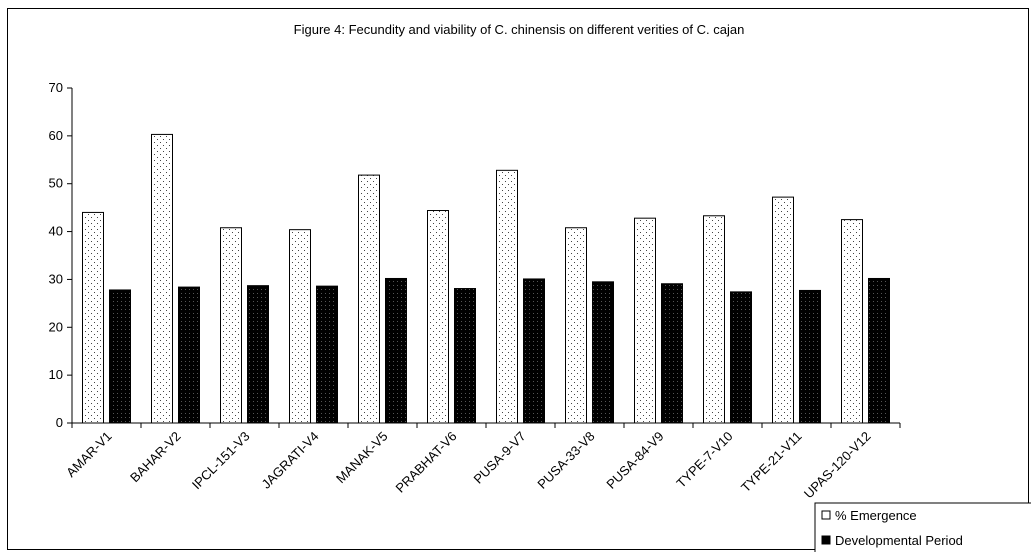  What do you see at coordinates (155, 457) in the screenshot?
I see `x-tick-label: BAHAR-V2` at bounding box center [155, 457].